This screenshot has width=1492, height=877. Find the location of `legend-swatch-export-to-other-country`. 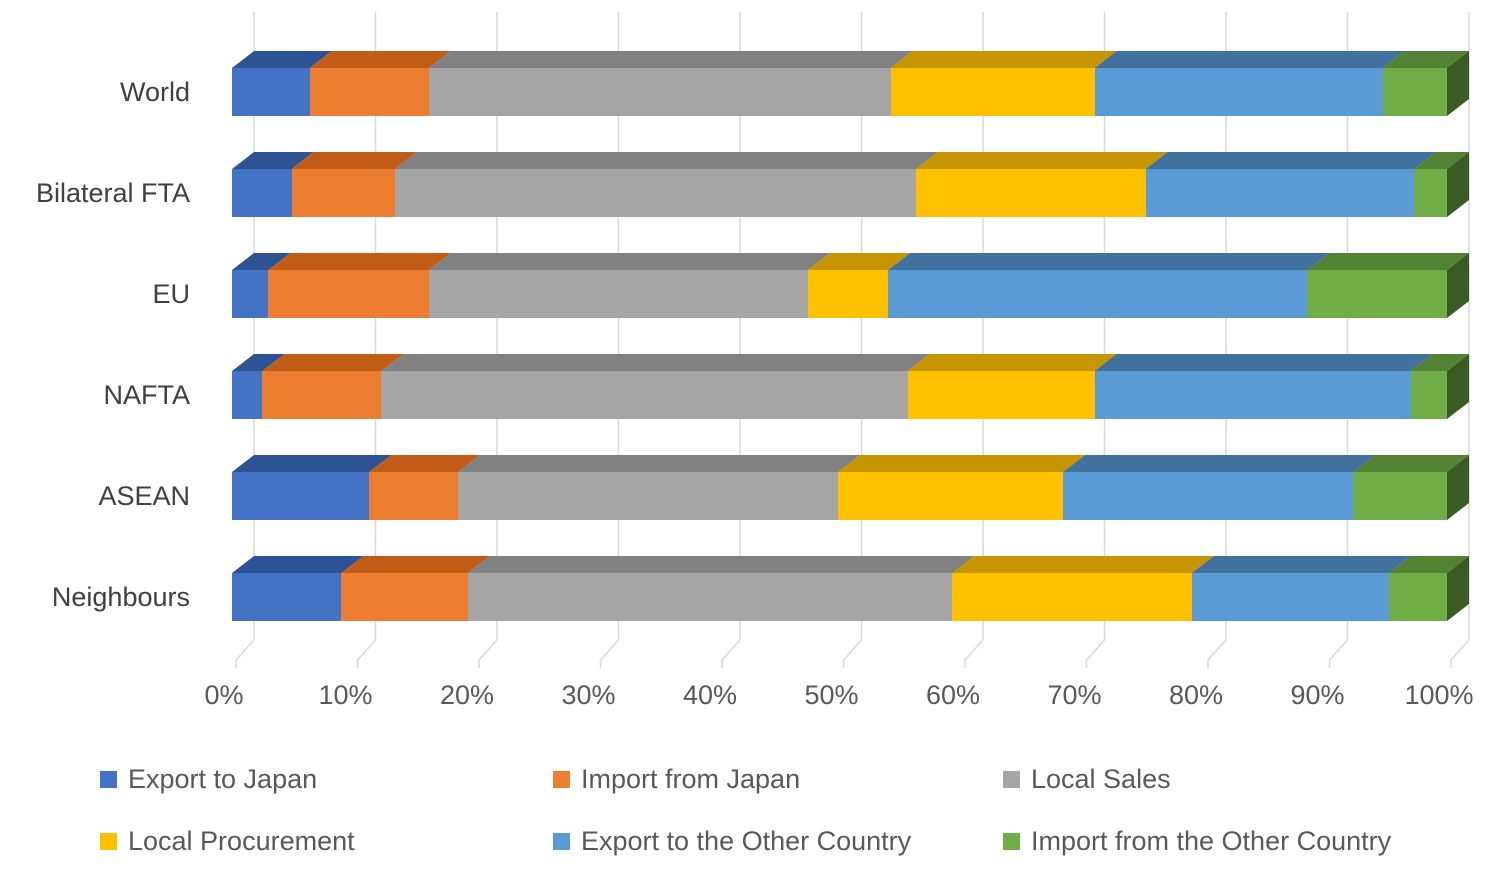

legend-swatch-export-to-other-country is located at coordinates (561, 841).